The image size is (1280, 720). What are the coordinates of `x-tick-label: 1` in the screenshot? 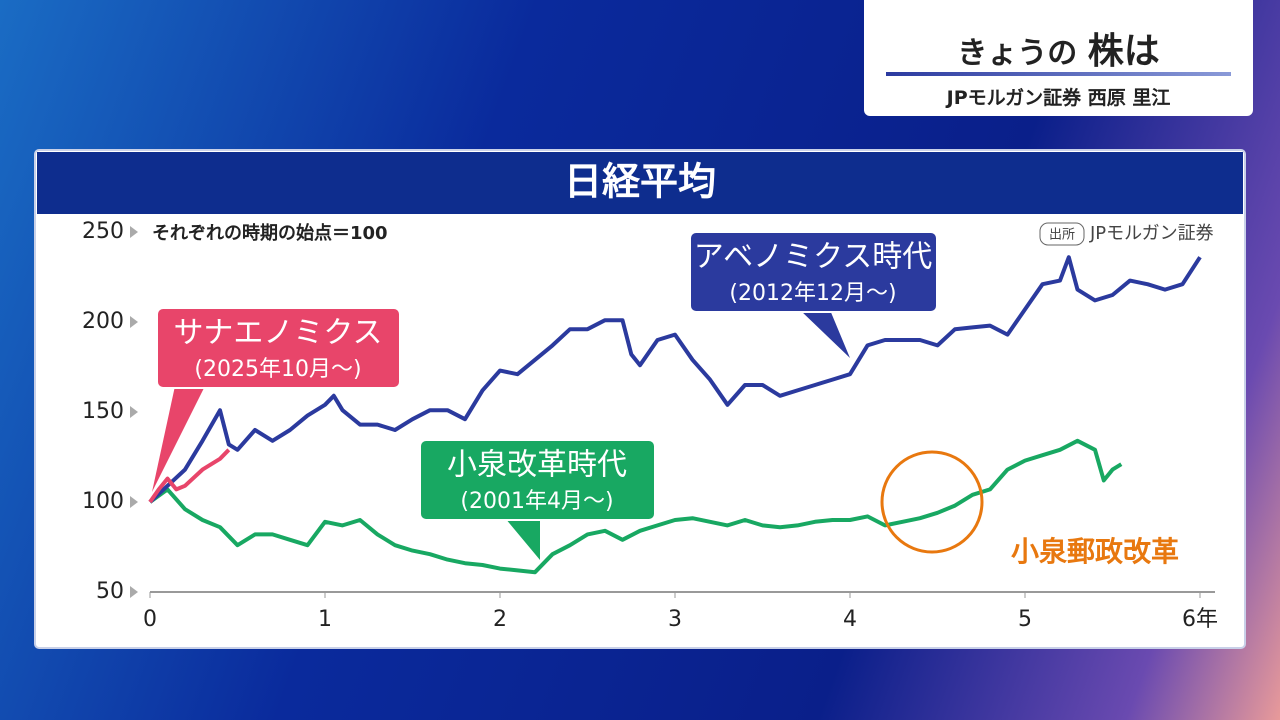 It's located at (325, 619).